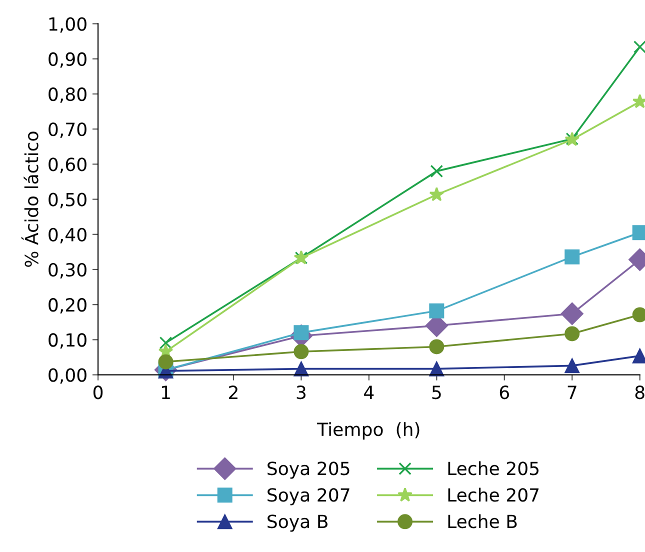 This screenshot has height=552, width=645. Describe the element at coordinates (368, 431) in the screenshot. I see `x-axis-title: Tiempo (h)` at that location.